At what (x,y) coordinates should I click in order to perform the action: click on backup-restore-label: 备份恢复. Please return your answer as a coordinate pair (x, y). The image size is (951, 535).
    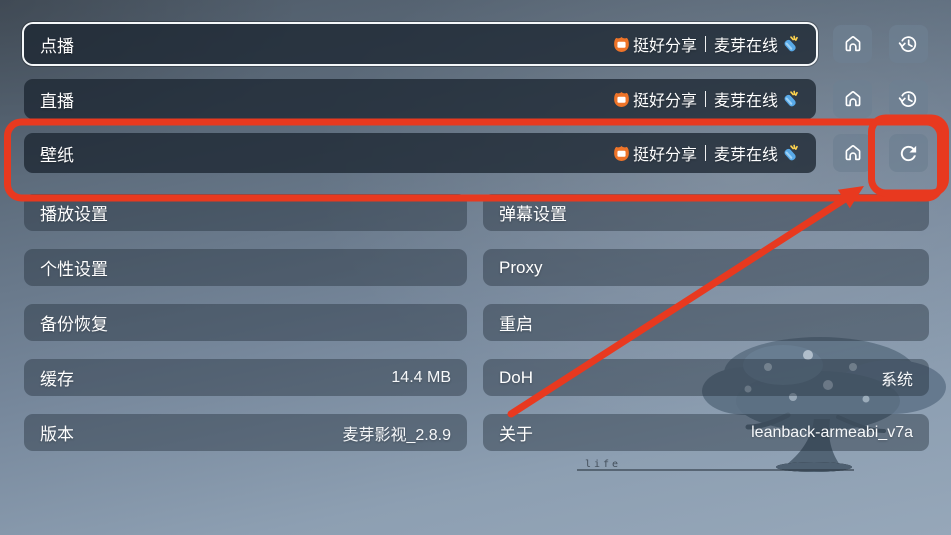
    Looking at the image, I should click on (74, 324).